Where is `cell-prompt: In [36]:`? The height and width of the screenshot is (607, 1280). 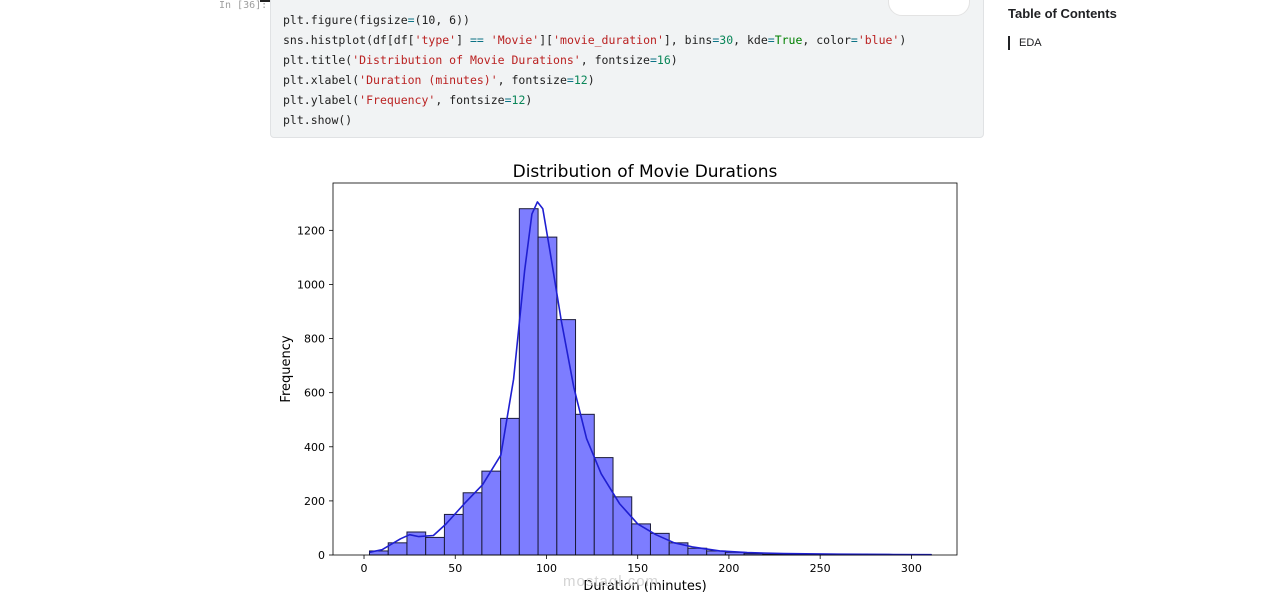 cell-prompt: In [36]: is located at coordinates (243, 5).